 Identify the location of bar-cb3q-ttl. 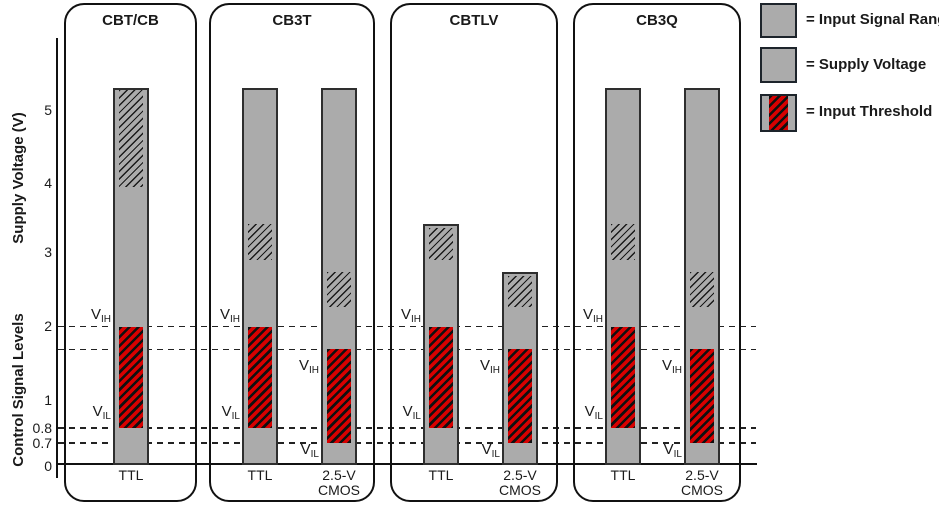
(623, 276).